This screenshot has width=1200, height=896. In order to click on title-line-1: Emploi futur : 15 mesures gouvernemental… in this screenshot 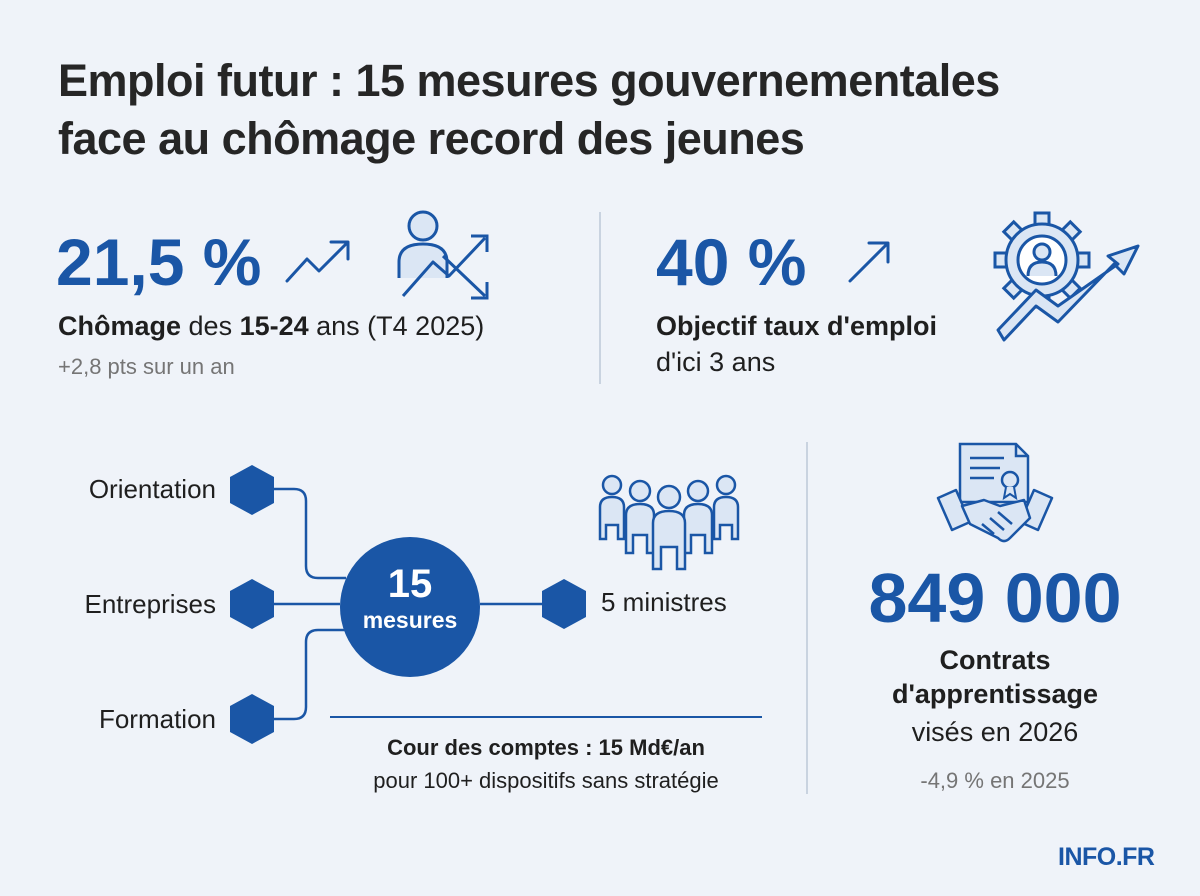, I will do `click(529, 80)`.